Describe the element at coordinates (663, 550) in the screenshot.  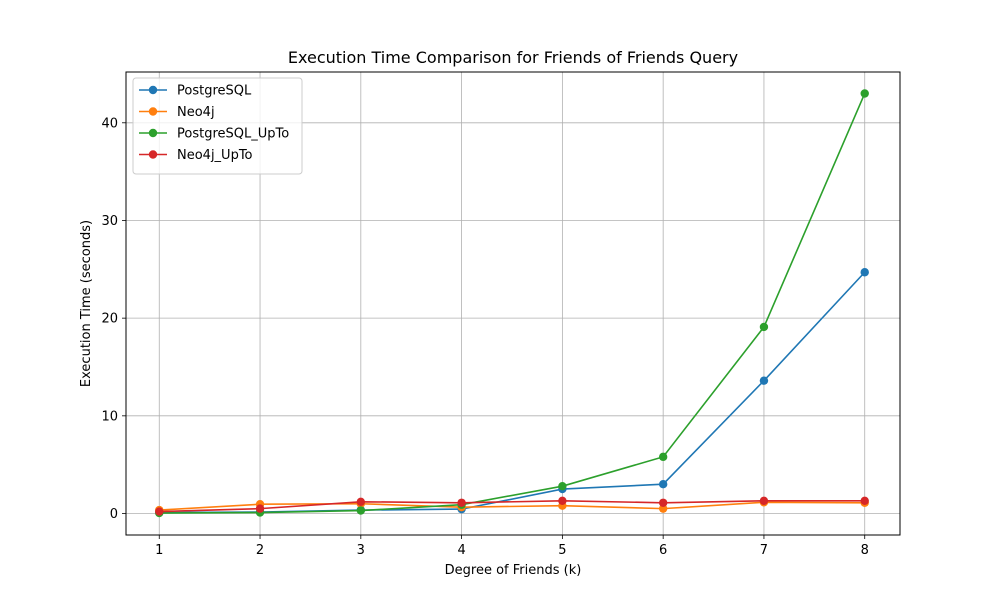
I see `x-tick-label: 6` at that location.